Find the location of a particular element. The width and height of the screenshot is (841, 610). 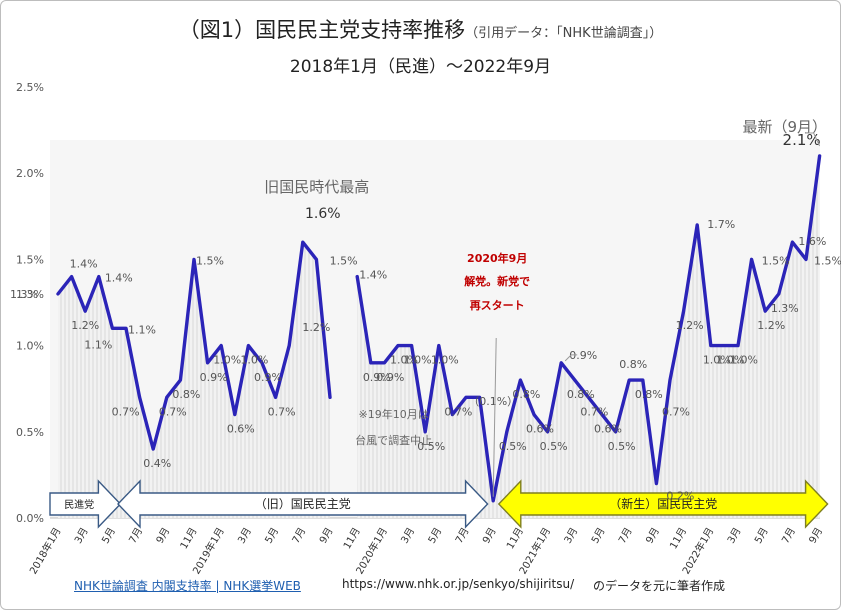

annotation-restart-leader is located at coordinates (494, 417).